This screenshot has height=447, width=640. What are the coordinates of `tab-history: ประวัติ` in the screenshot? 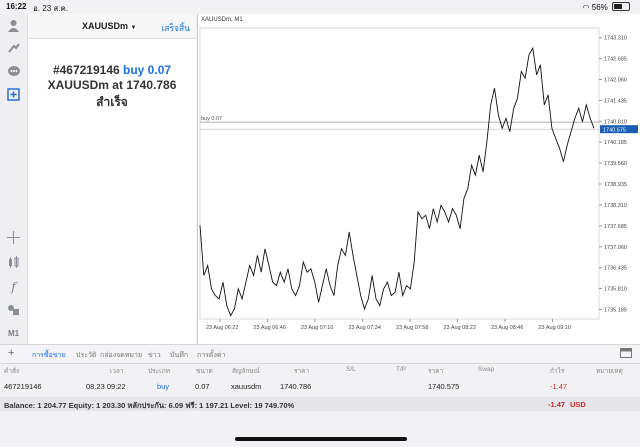 It's located at (86, 355).